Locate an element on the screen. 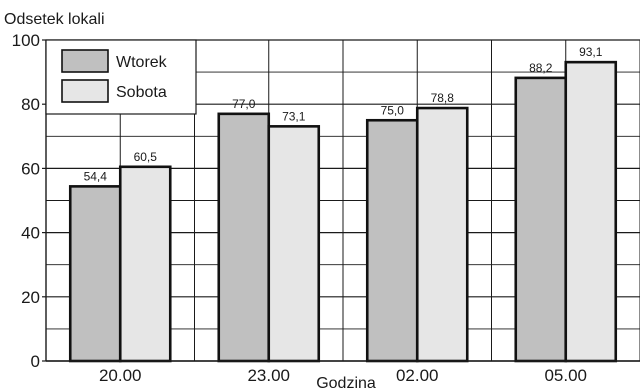  x-tick-label: 23.00 is located at coordinates (268, 375).